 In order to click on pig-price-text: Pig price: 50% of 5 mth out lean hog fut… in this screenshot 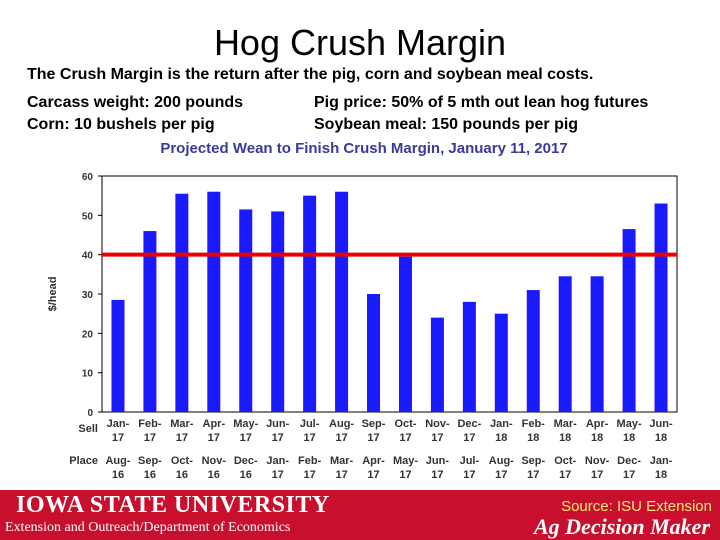, I will do `click(481, 102)`.